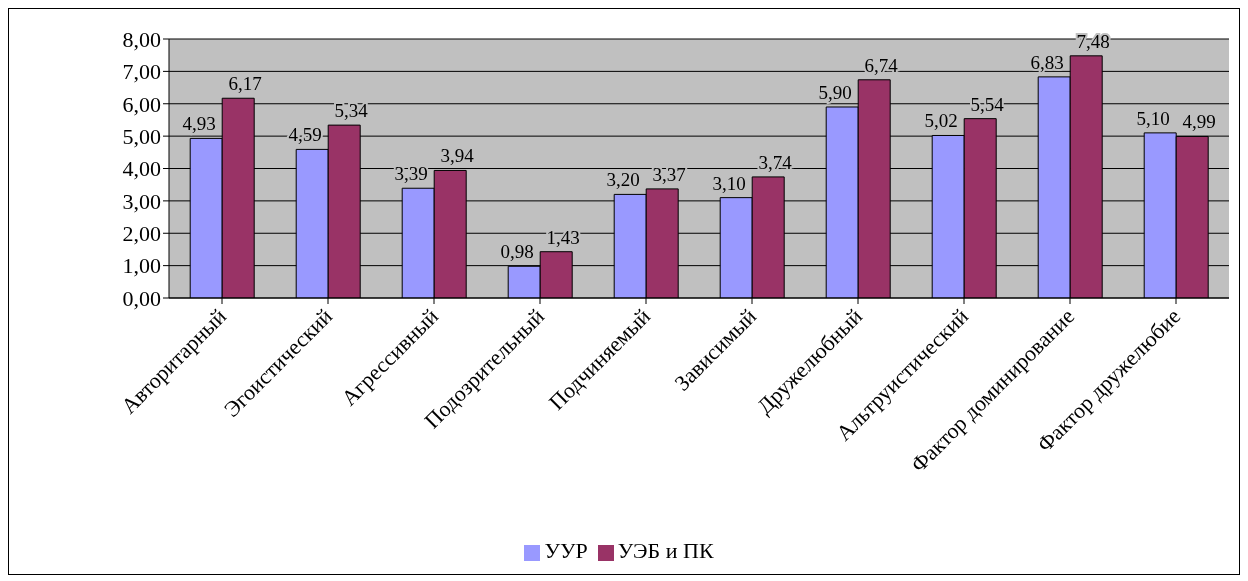 The height and width of the screenshot is (581, 1248). Describe the element at coordinates (141, 39) in the screenshot. I see `y-tick-label: 8,00` at that location.